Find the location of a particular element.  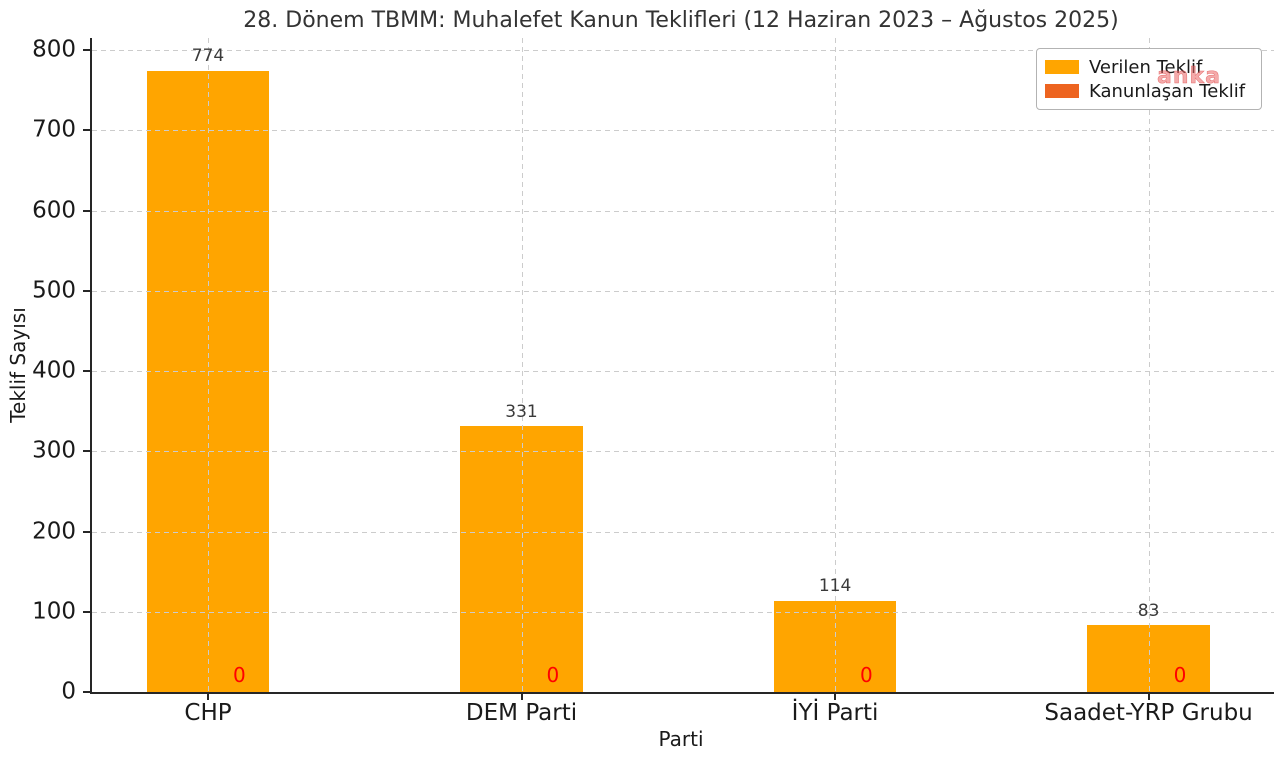

x-tick-label: DEM Parti is located at coordinates (521, 713).